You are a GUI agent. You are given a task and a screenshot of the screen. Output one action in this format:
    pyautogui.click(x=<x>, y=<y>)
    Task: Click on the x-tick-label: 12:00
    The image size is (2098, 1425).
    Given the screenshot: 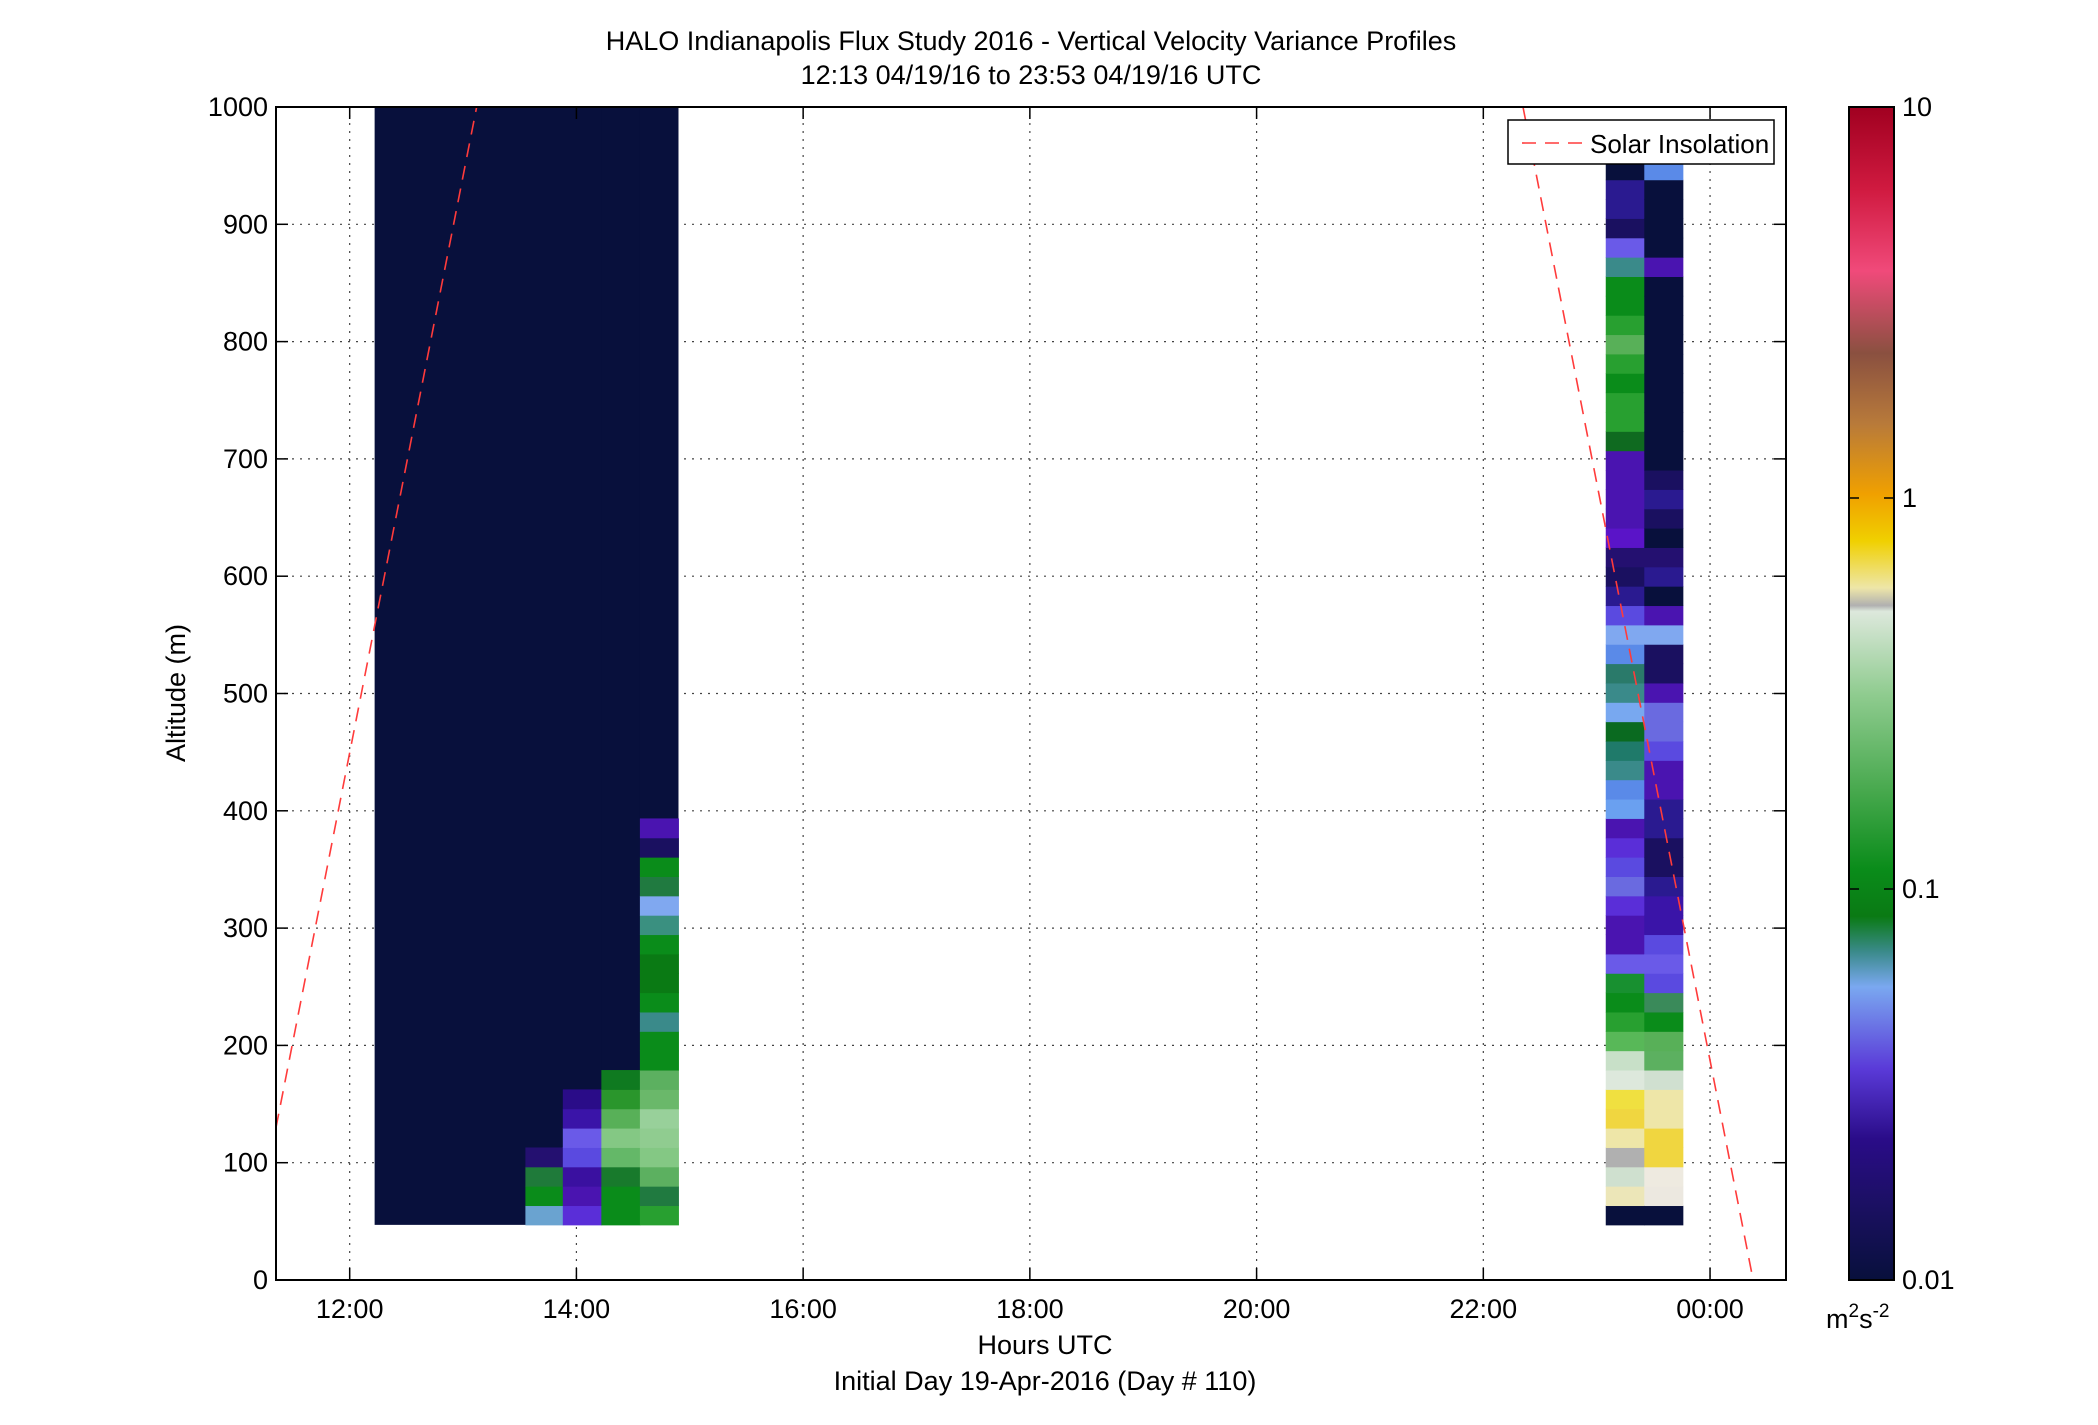 What is the action you would take?
    pyautogui.click(x=350, y=1309)
    